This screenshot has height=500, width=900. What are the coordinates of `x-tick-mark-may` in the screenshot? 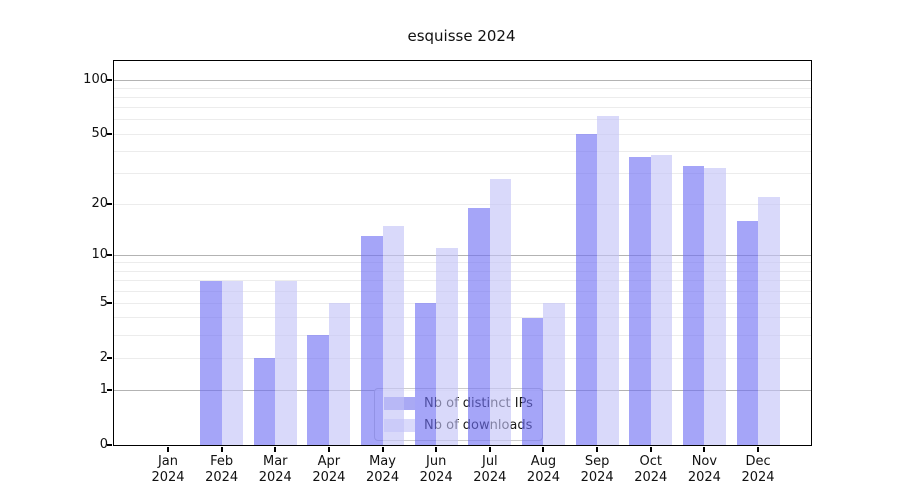 It's located at (382, 449).